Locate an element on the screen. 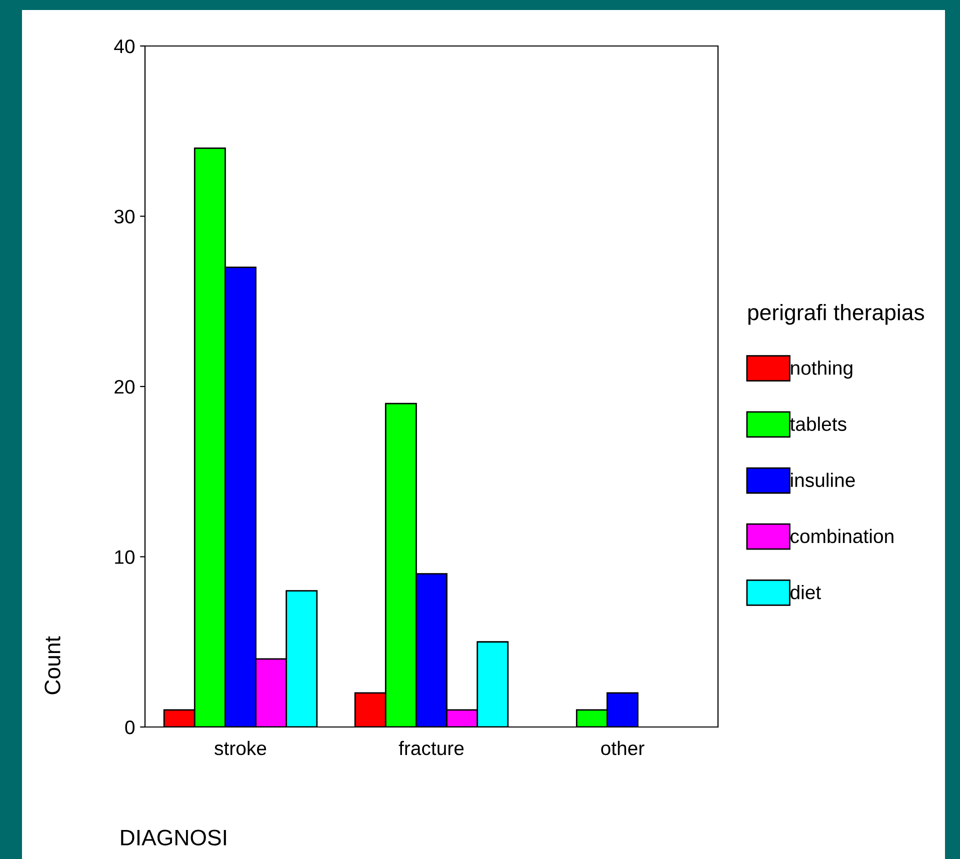  y-tick-label: 30 is located at coordinates (124, 217).